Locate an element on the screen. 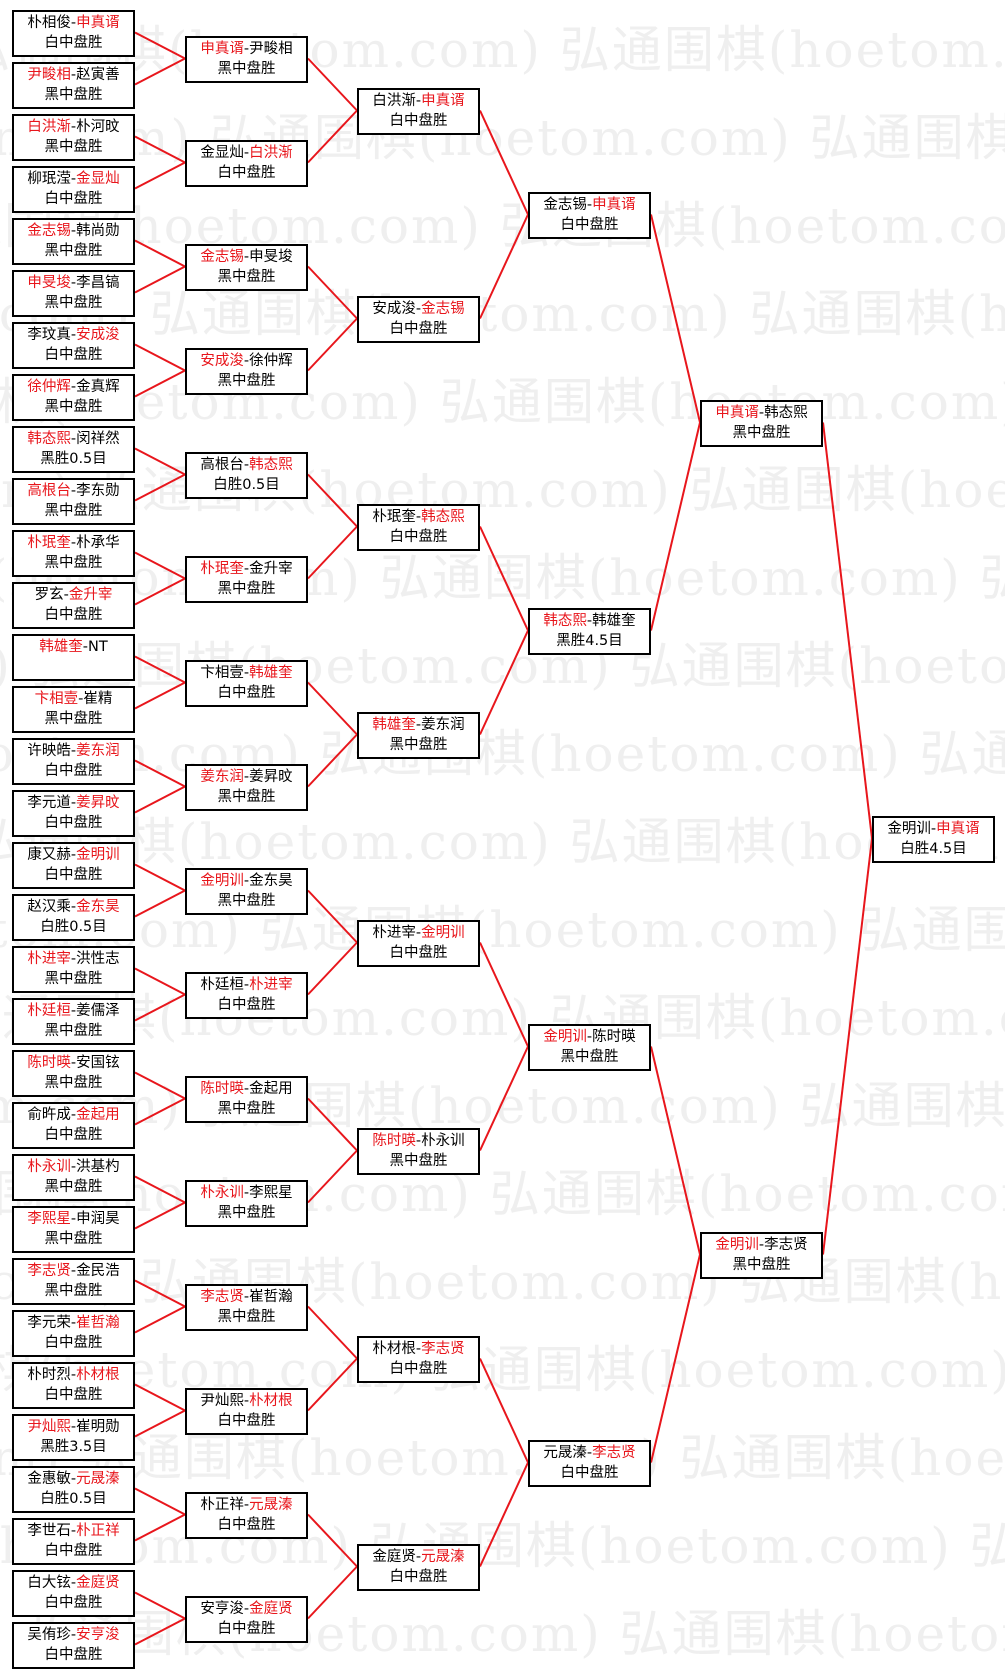  player-1: 高根台 is located at coordinates (222, 465).